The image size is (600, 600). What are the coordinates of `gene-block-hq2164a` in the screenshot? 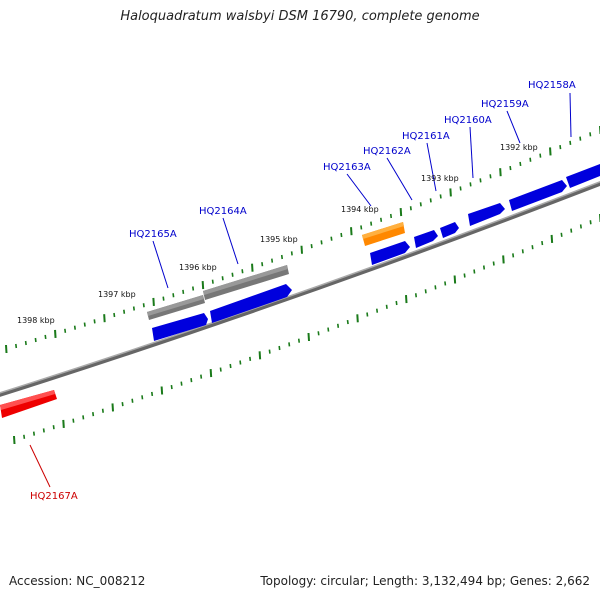 It's located at (251, 303).